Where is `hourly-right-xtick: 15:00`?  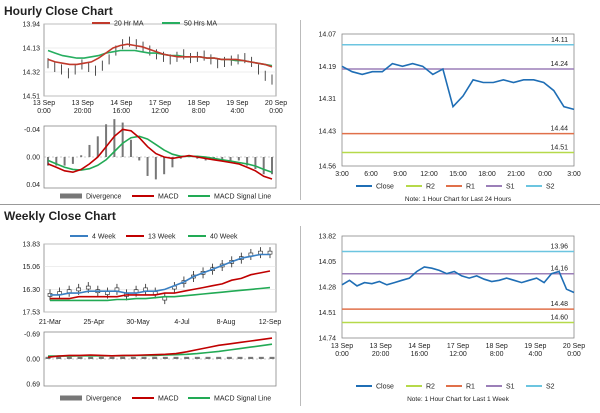
hourly-right-xtick: 15:00 is located at coordinates (458, 174).